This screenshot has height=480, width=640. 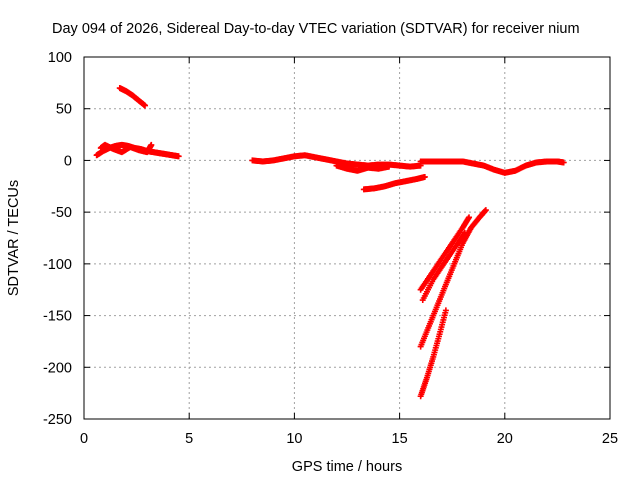 I want to click on y-tick-label: 0, so click(x=68, y=161).